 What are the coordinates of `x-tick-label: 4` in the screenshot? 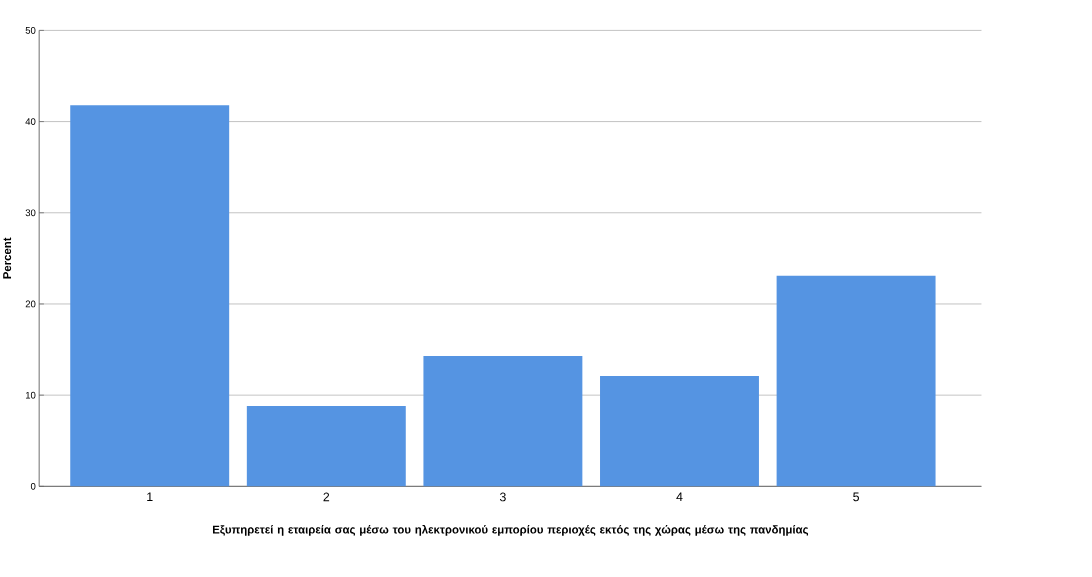 It's located at (679, 497).